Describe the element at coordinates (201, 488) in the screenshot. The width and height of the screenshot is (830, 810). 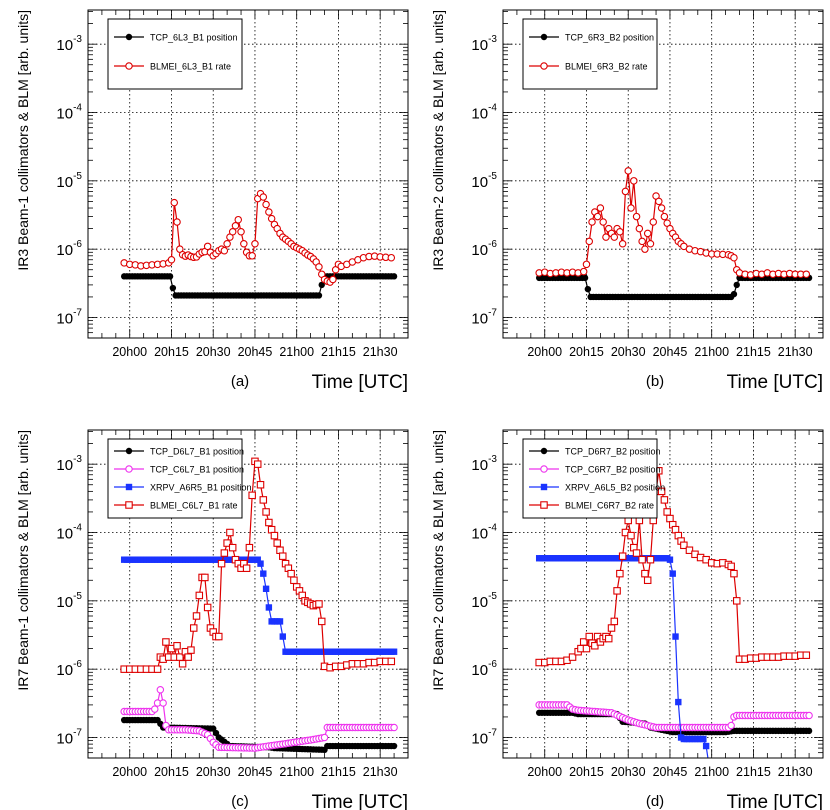
I see `legend-label: XRPV_A6R5_B1 position` at that location.